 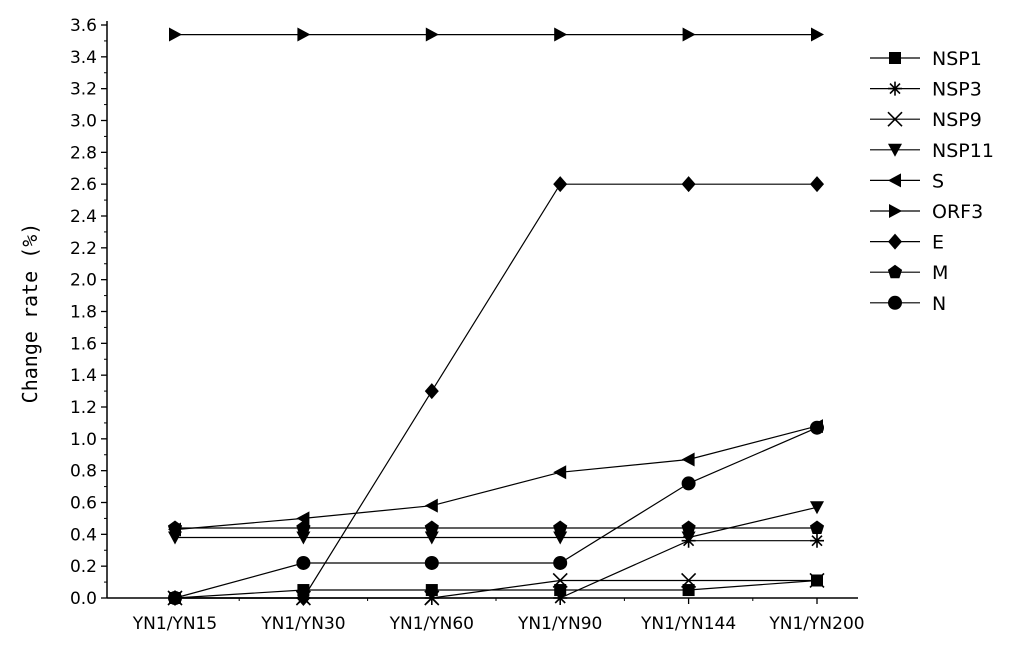 I want to click on series-line-nsp9, so click(x=496, y=589).